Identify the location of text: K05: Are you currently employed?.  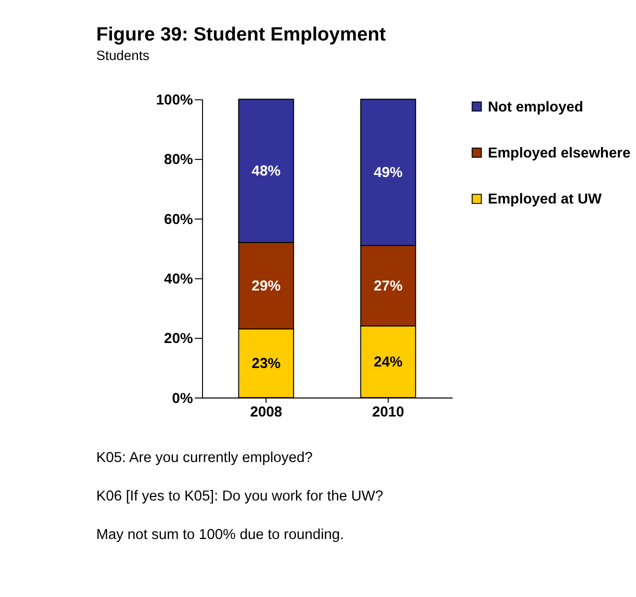
(204, 458).